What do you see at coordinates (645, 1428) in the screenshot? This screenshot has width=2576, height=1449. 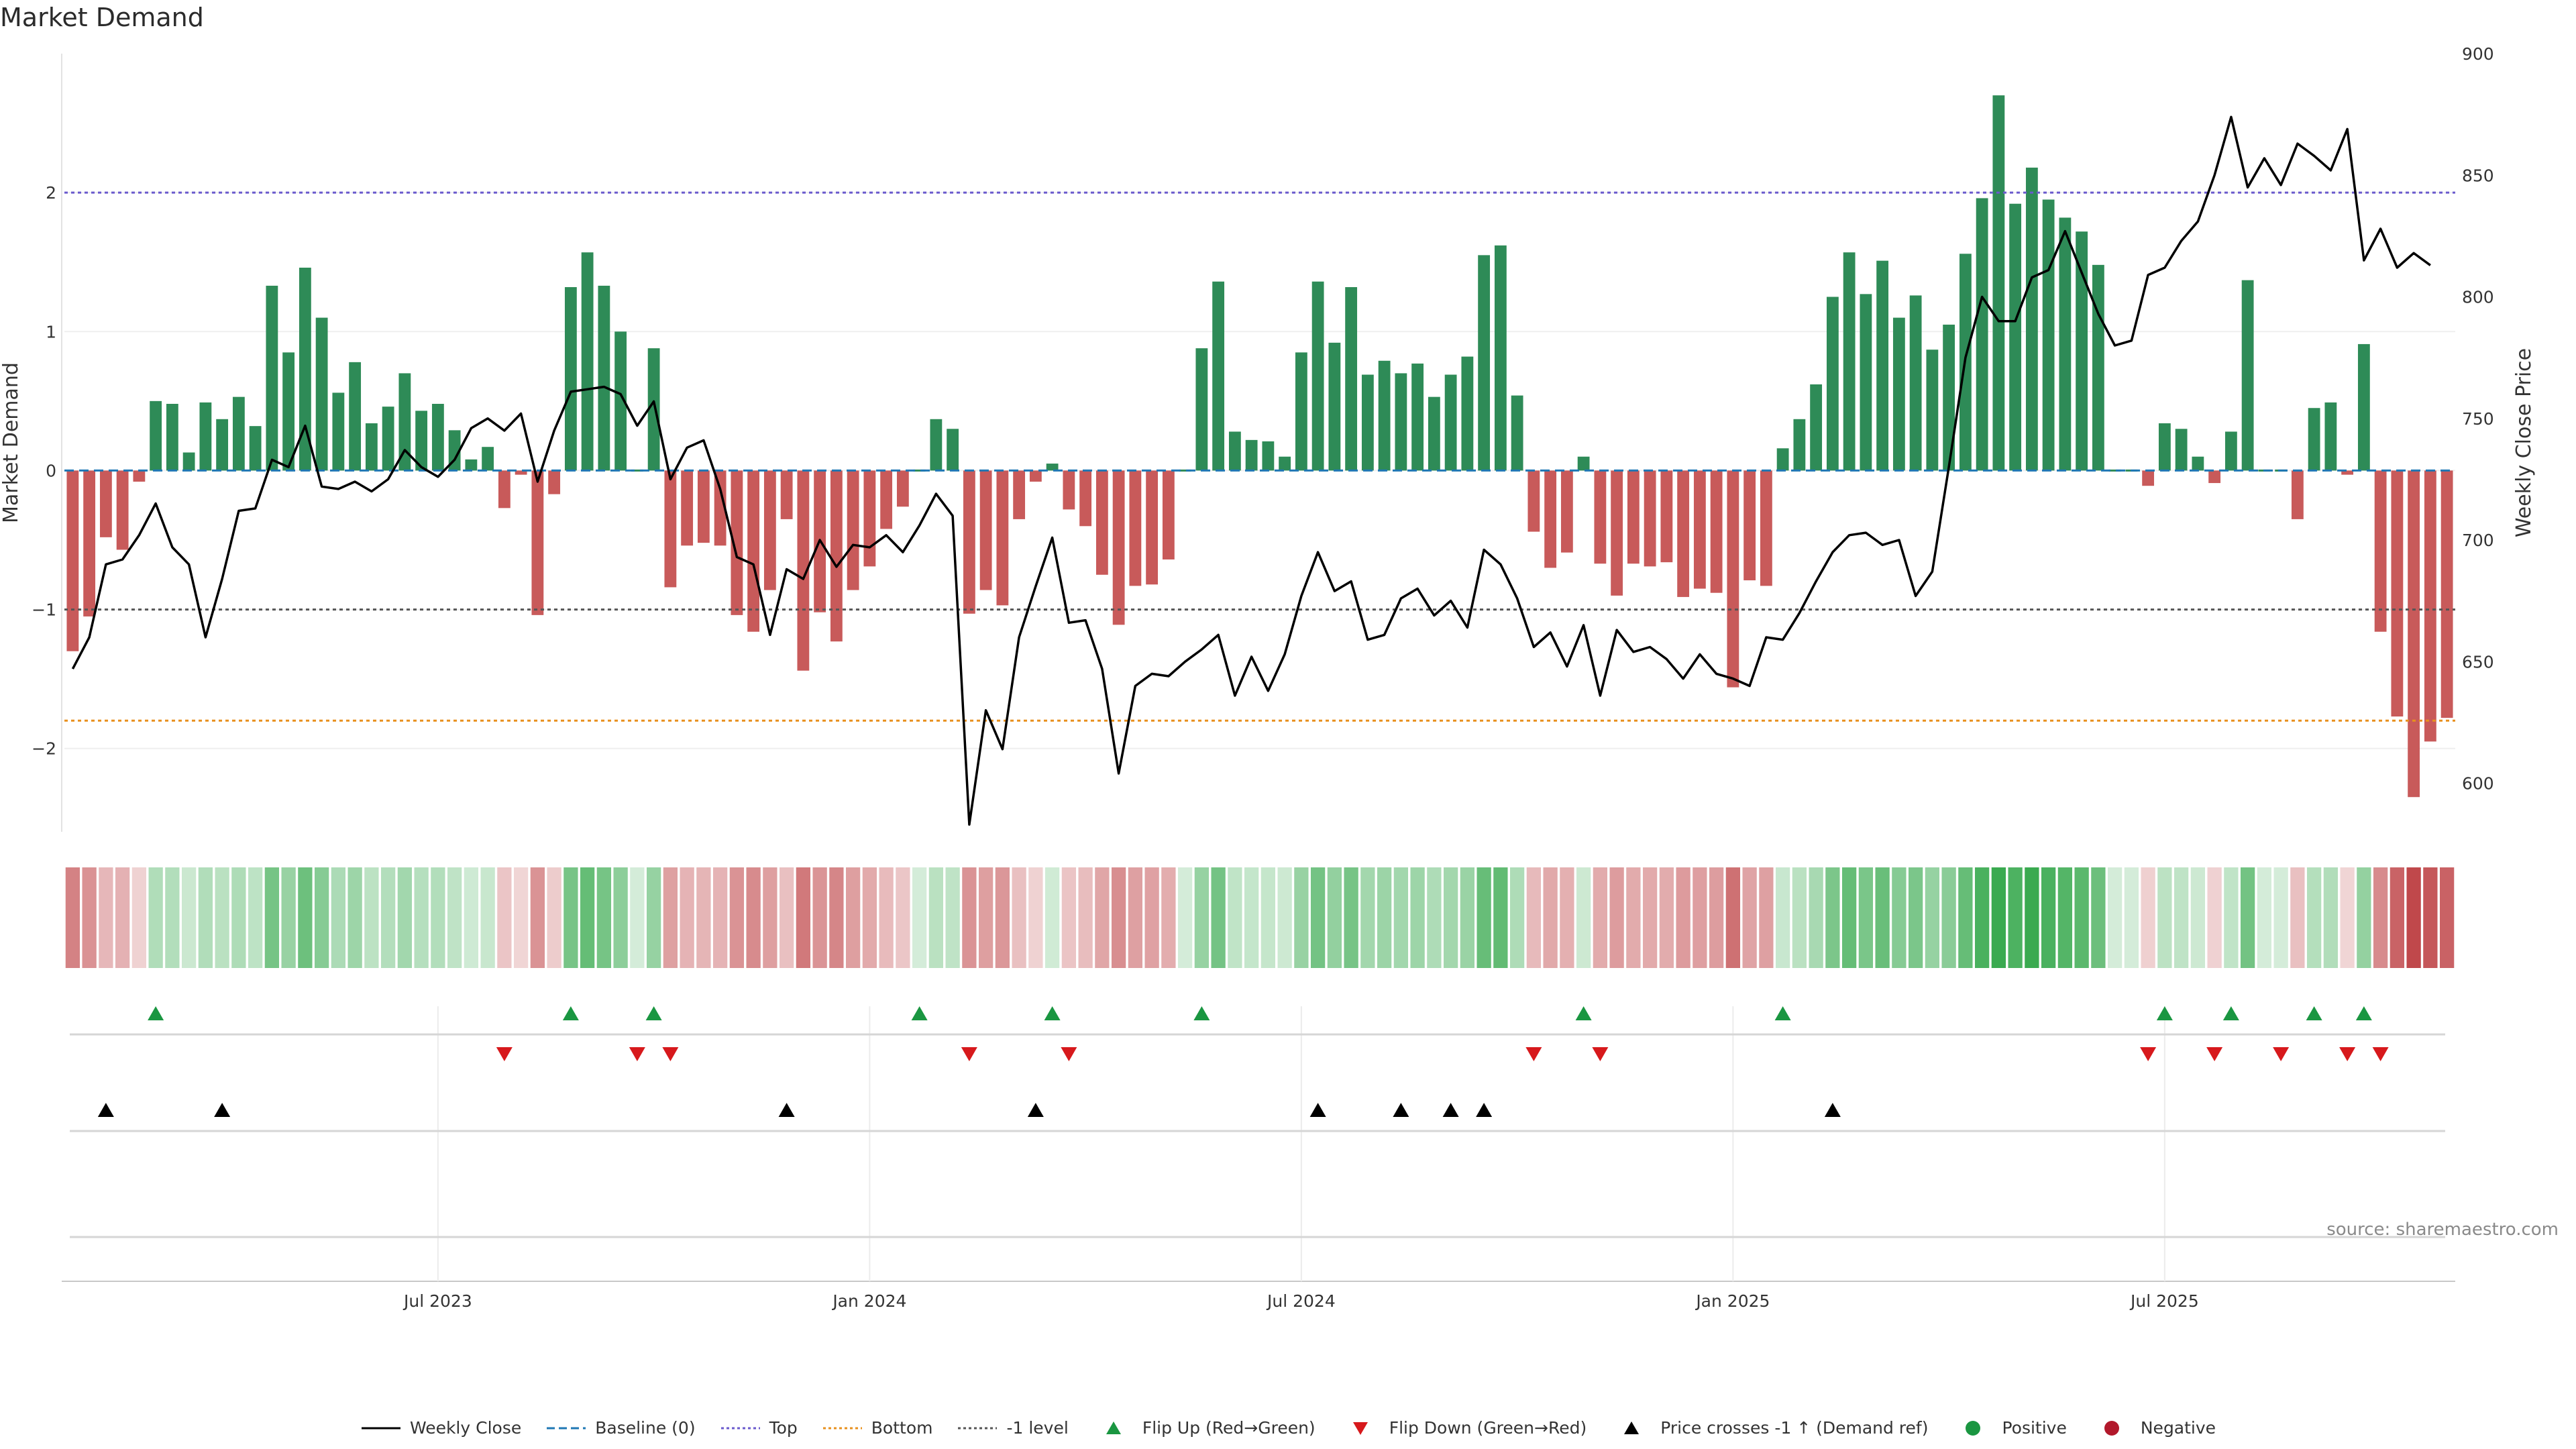 I see `legend-label: Baseline (0)` at bounding box center [645, 1428].